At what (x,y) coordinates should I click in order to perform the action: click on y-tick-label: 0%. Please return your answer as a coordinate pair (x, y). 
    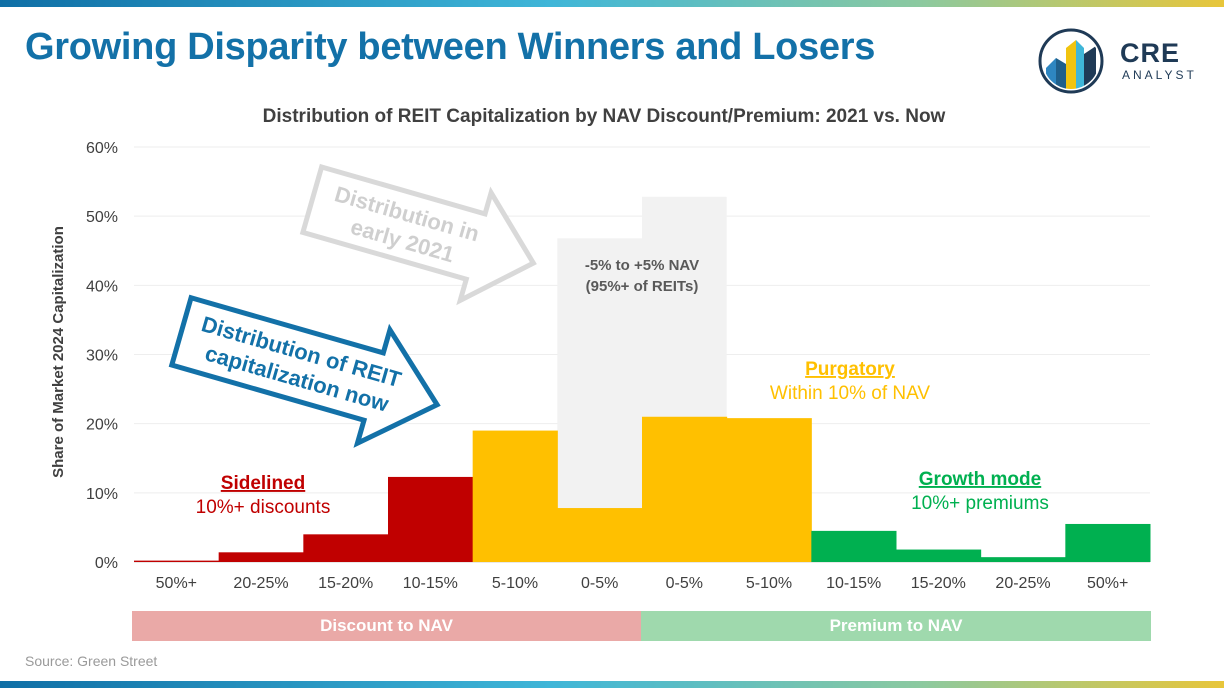
    Looking at the image, I should click on (106, 563).